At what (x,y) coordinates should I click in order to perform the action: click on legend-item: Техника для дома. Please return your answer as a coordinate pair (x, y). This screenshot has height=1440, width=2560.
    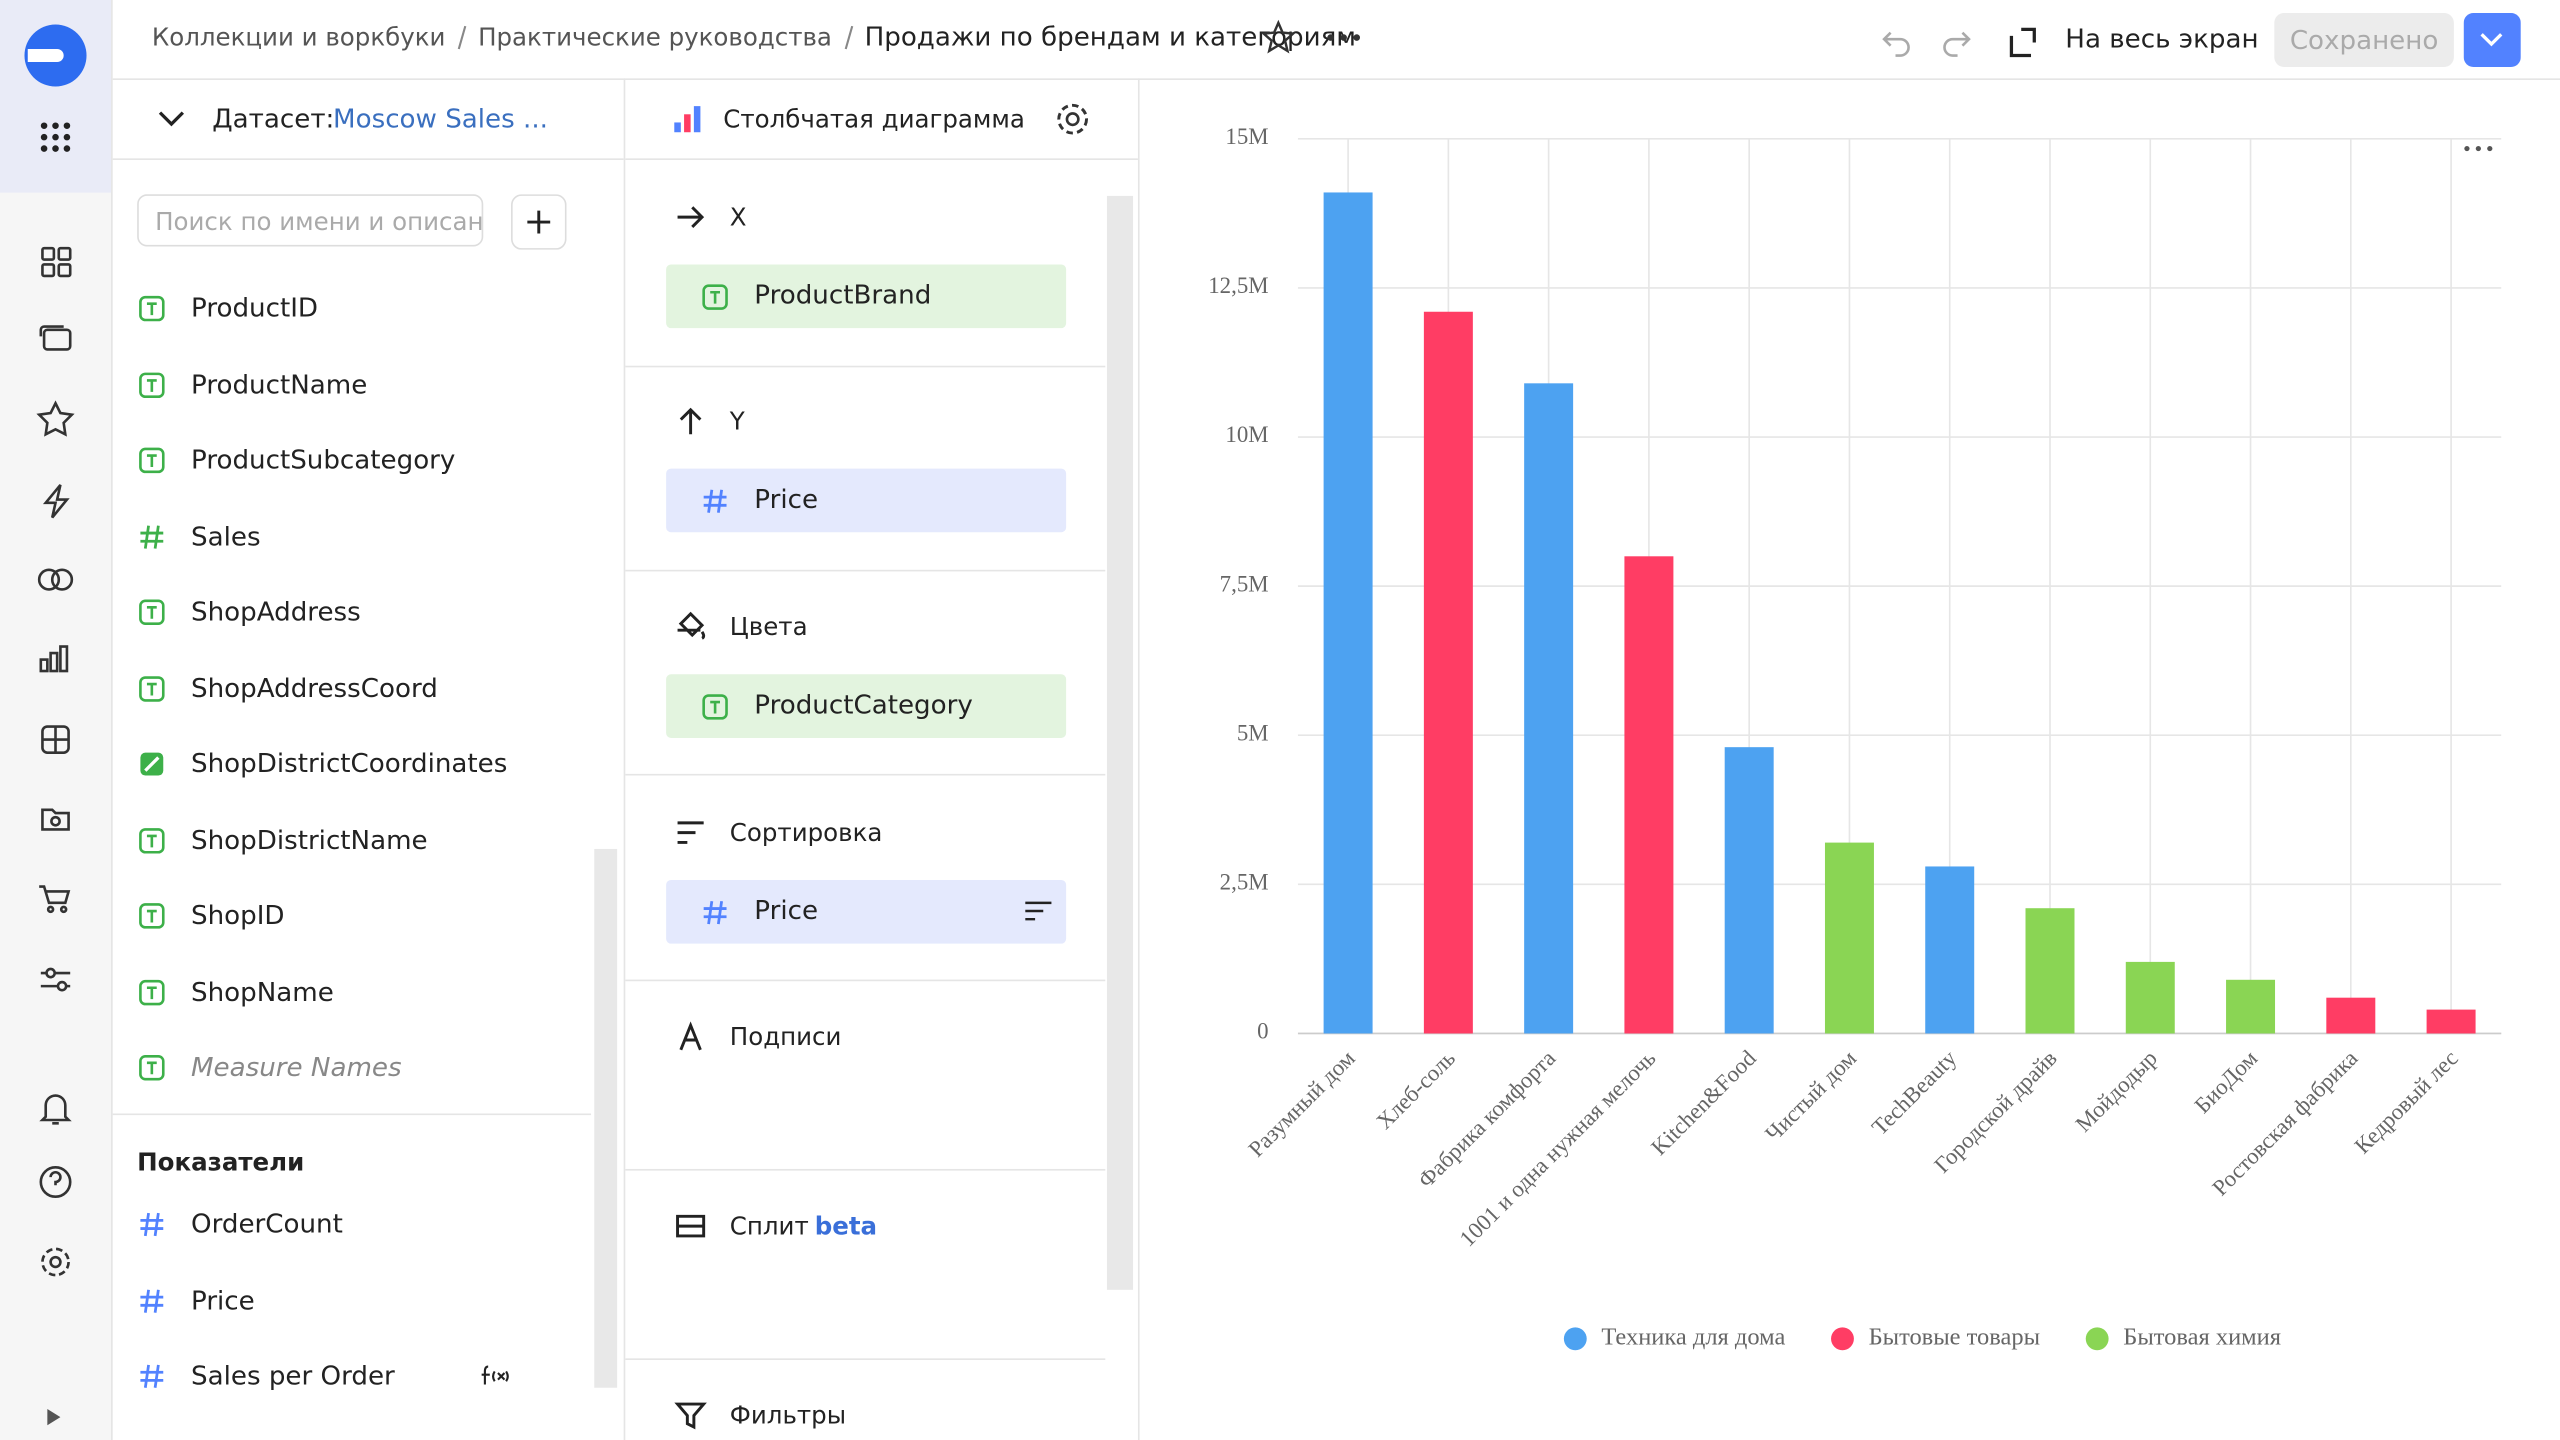
    Looking at the image, I should click on (1674, 1337).